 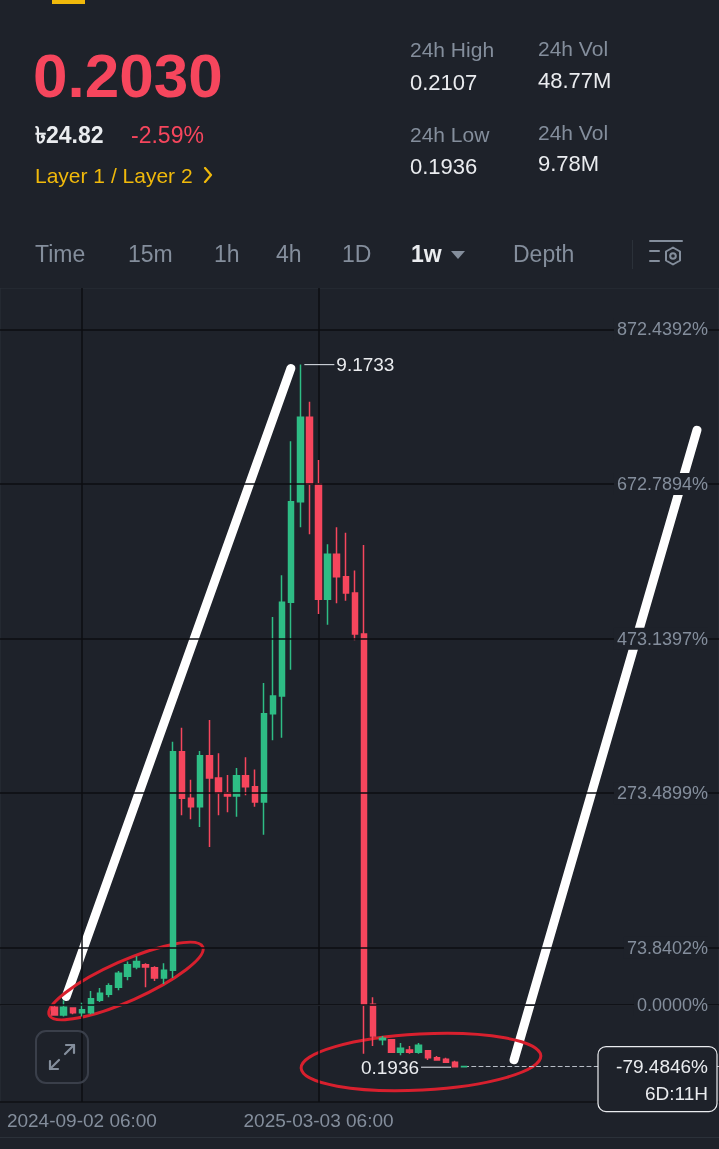 What do you see at coordinates (662, 329) in the screenshot?
I see `y-tick-label: 872.4392%` at bounding box center [662, 329].